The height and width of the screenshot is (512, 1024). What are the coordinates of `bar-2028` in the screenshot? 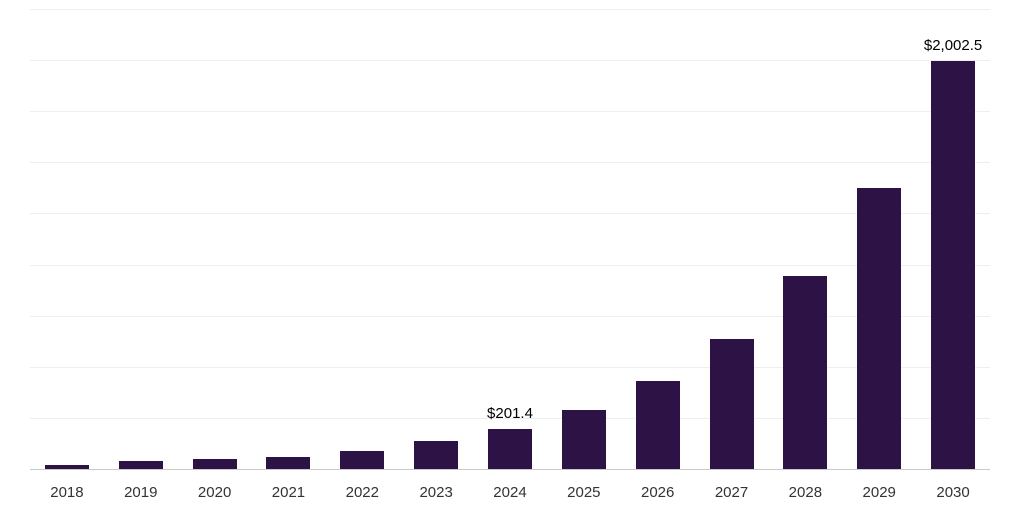 It's located at (805, 372).